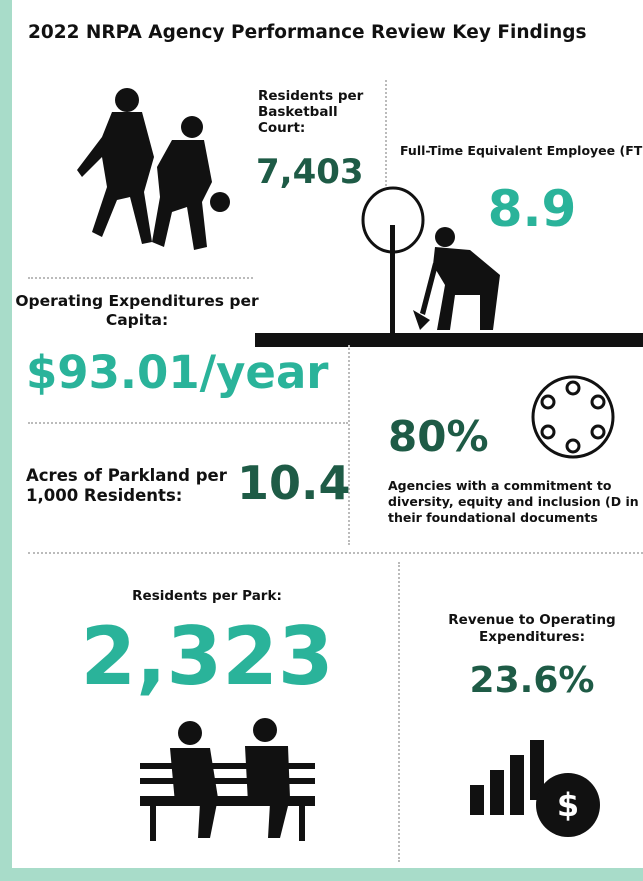 Image resolution: width=643 pixels, height=881 pixels. What do you see at coordinates (449, 266) in the screenshot?
I see `planting-icon` at bounding box center [449, 266].